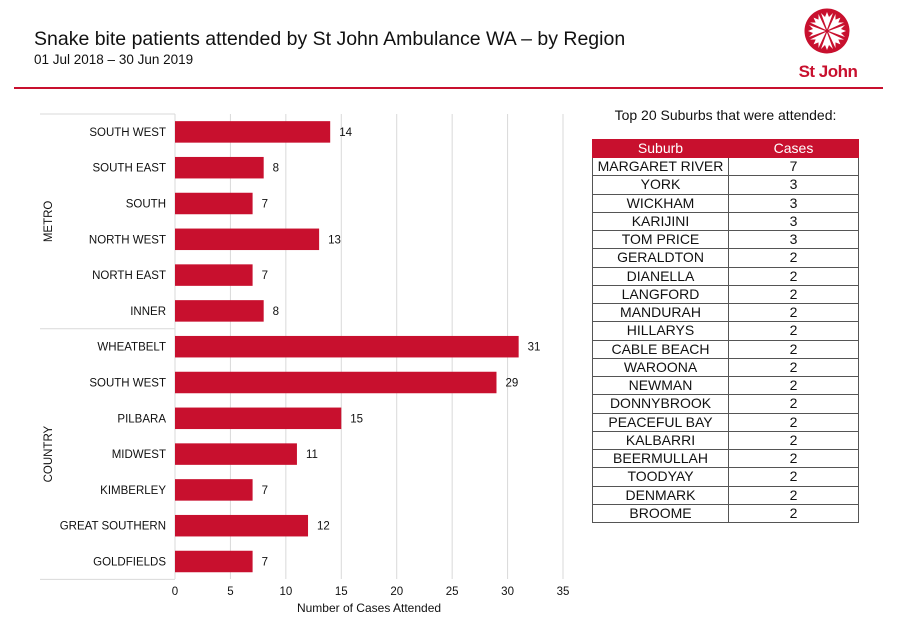 The width and height of the screenshot is (897, 621). I want to click on st-john-logo: St John, so click(828, 45).